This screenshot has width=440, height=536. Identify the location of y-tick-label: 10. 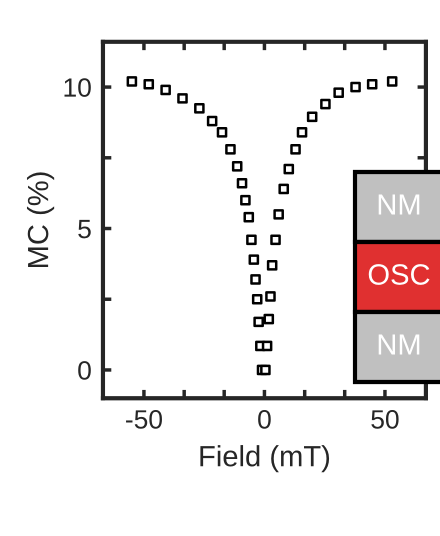
(77, 87).